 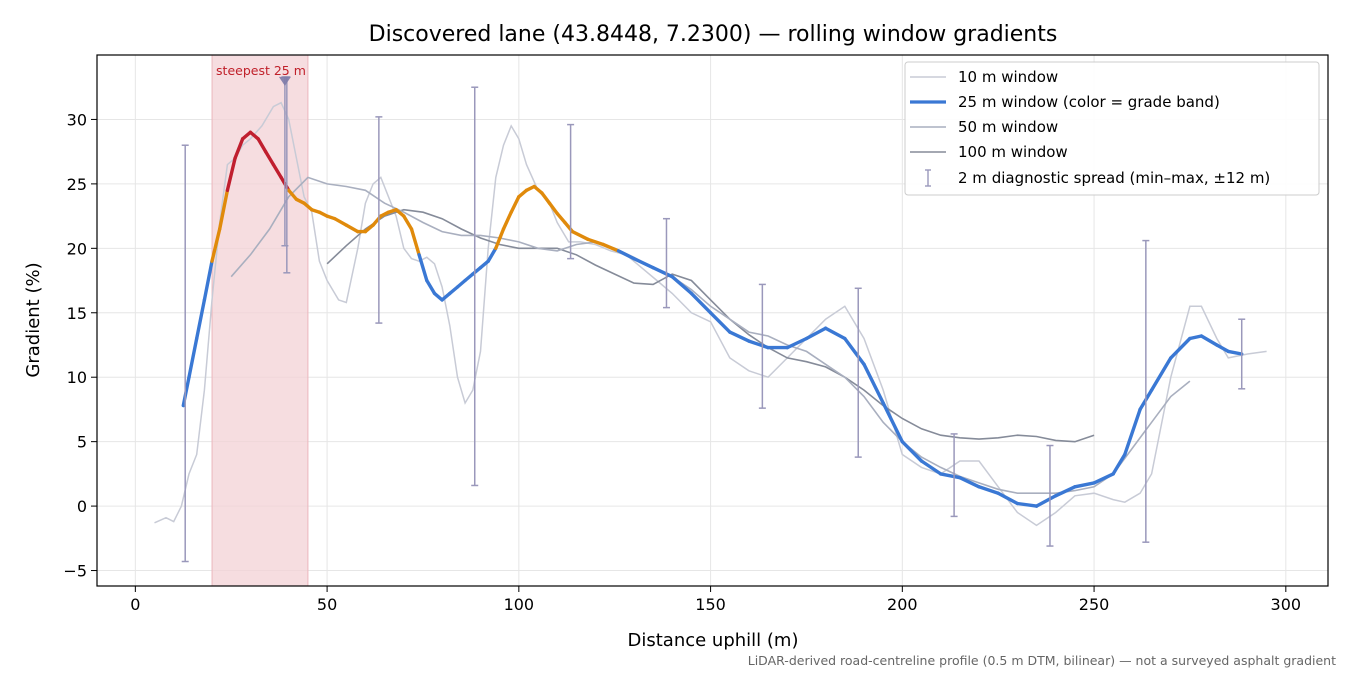 What do you see at coordinates (327, 604) in the screenshot?
I see `x-tick-label: 50` at bounding box center [327, 604].